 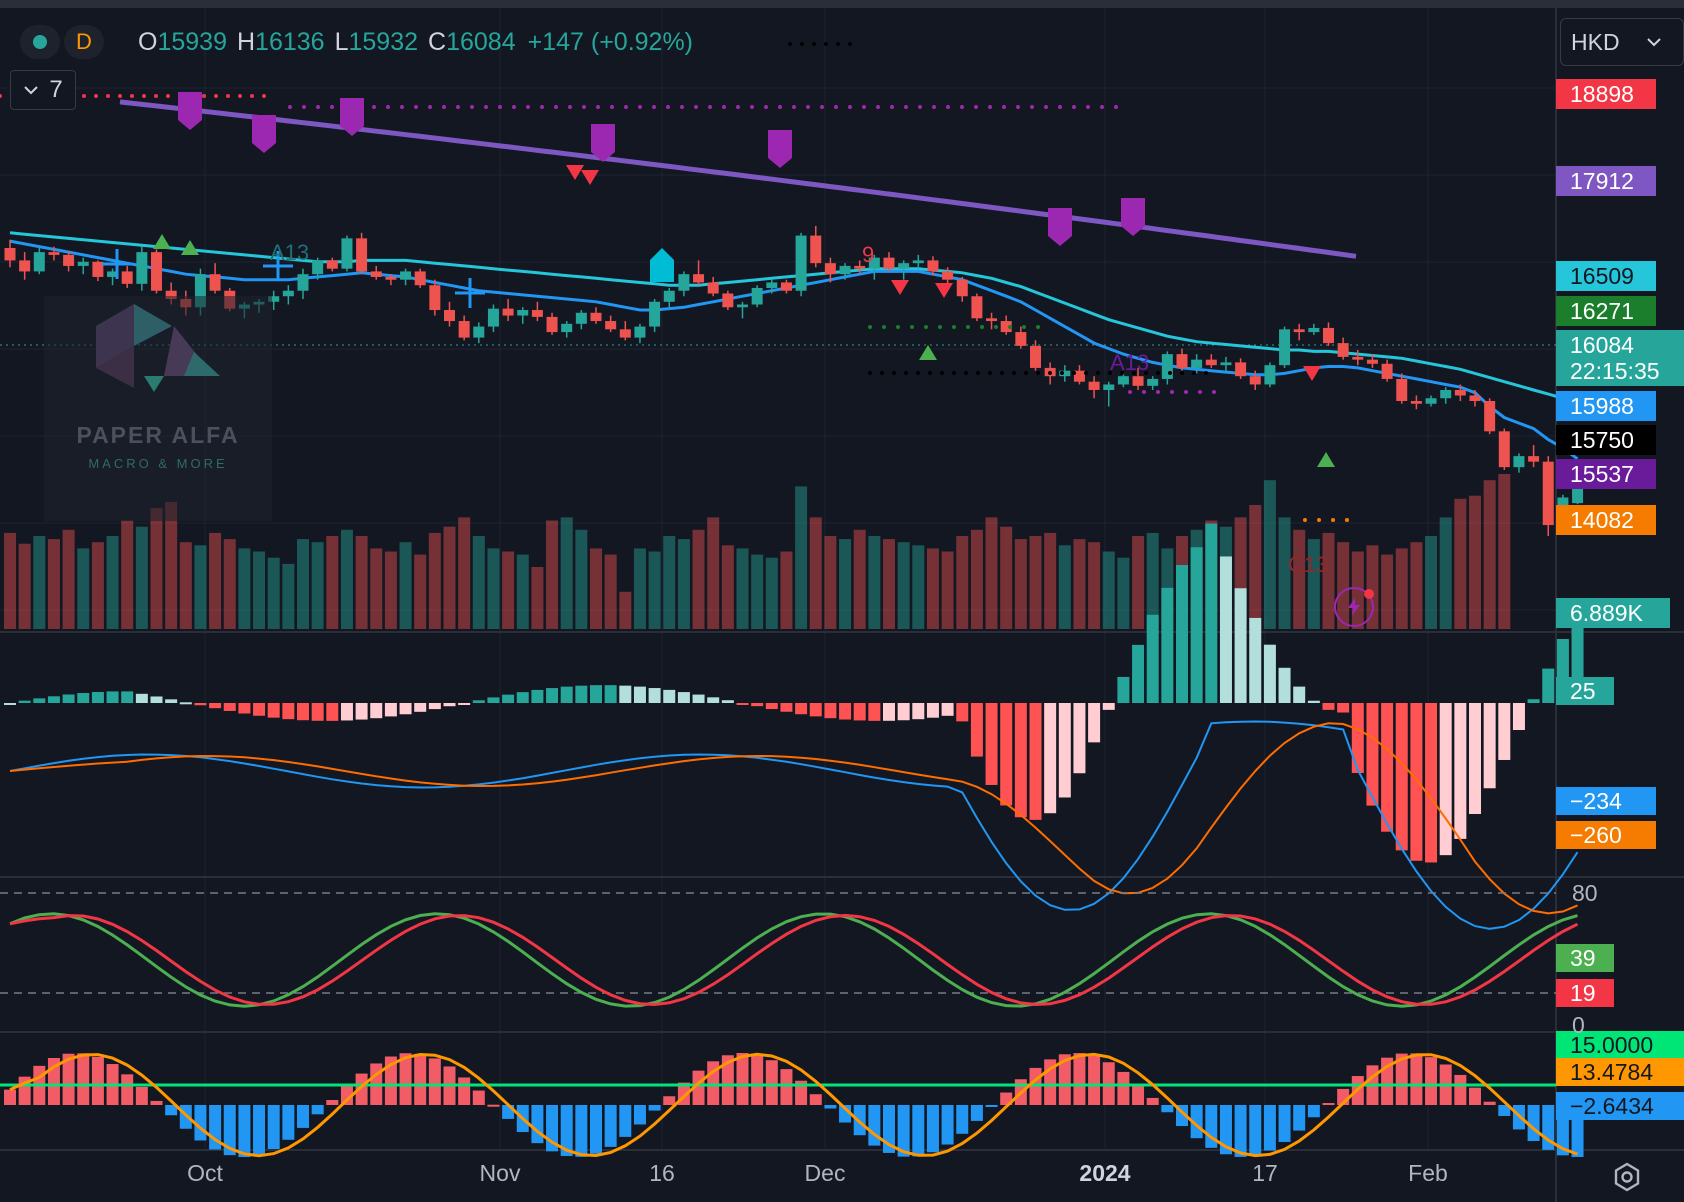 What do you see at coordinates (84, 42) in the screenshot?
I see `timeframe-badge: D` at bounding box center [84, 42].